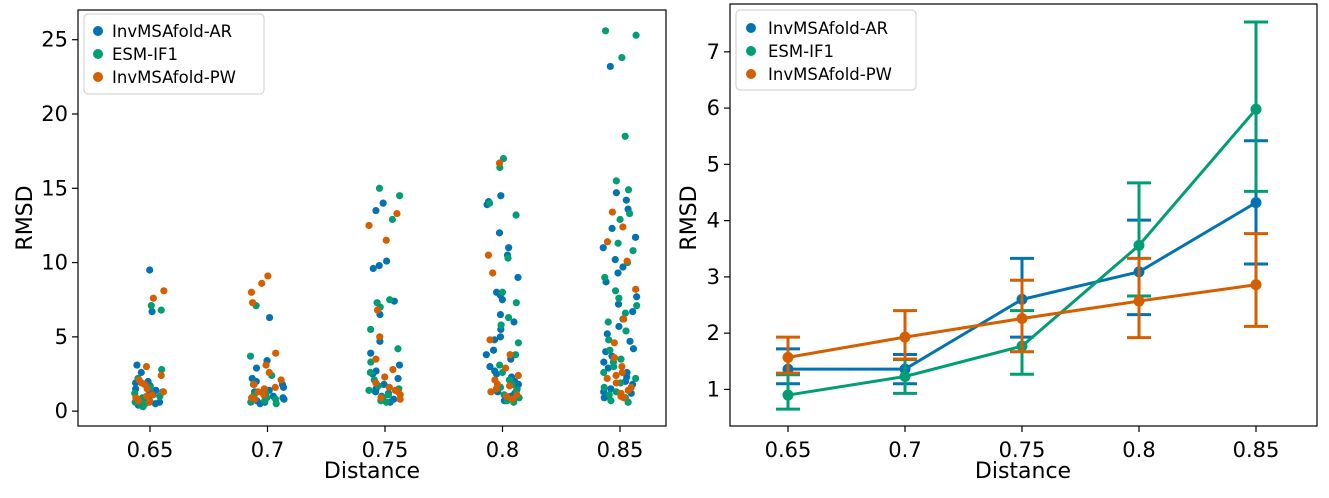 This screenshot has height=498, width=1329. Describe the element at coordinates (54, 40) in the screenshot. I see `y-tick-label: 25` at that location.